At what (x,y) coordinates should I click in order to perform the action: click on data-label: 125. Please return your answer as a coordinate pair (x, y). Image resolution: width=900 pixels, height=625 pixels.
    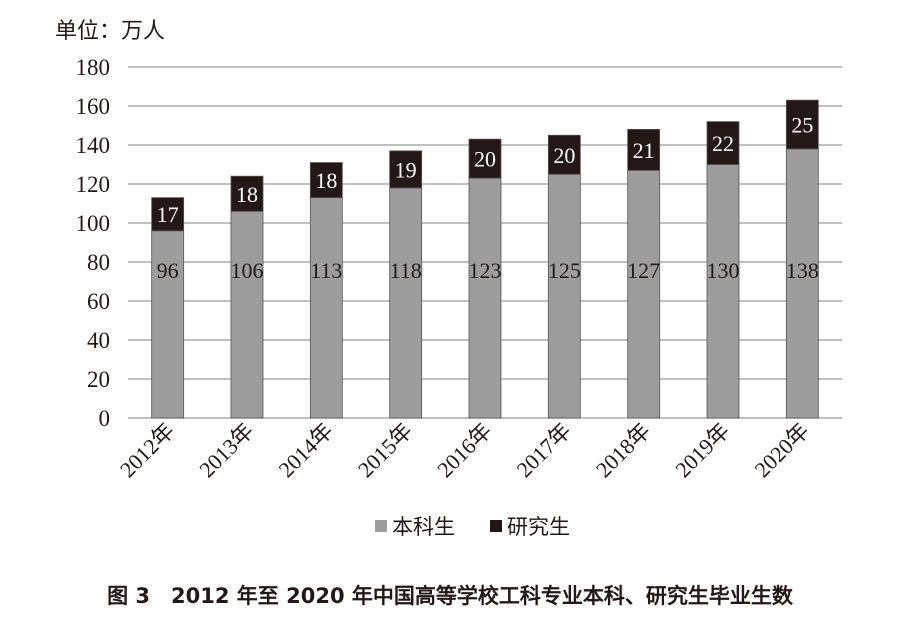
    Looking at the image, I should click on (564, 270).